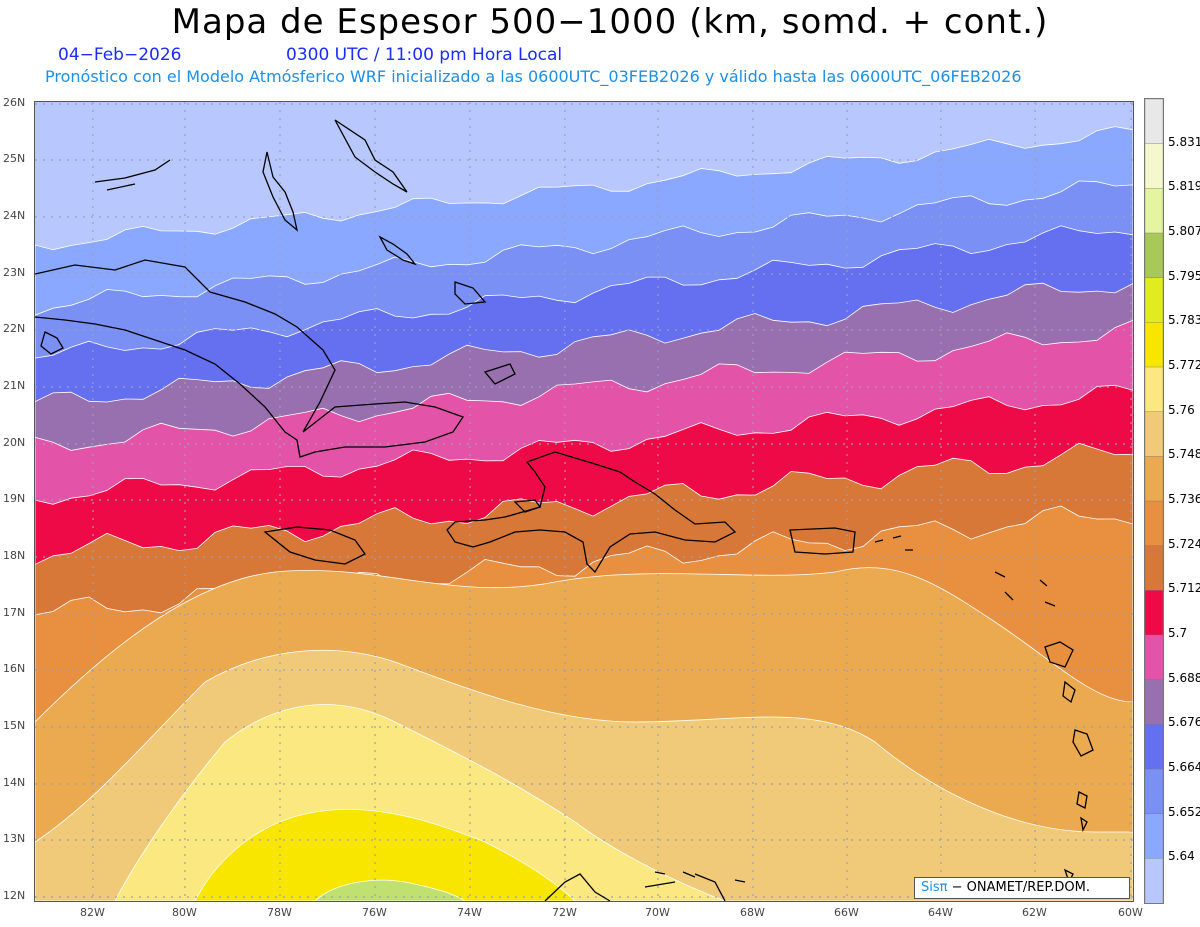 The image size is (1200, 927). What do you see at coordinates (1184, 141) in the screenshot?
I see `colorbar-label: 5.831` at bounding box center [1184, 141].